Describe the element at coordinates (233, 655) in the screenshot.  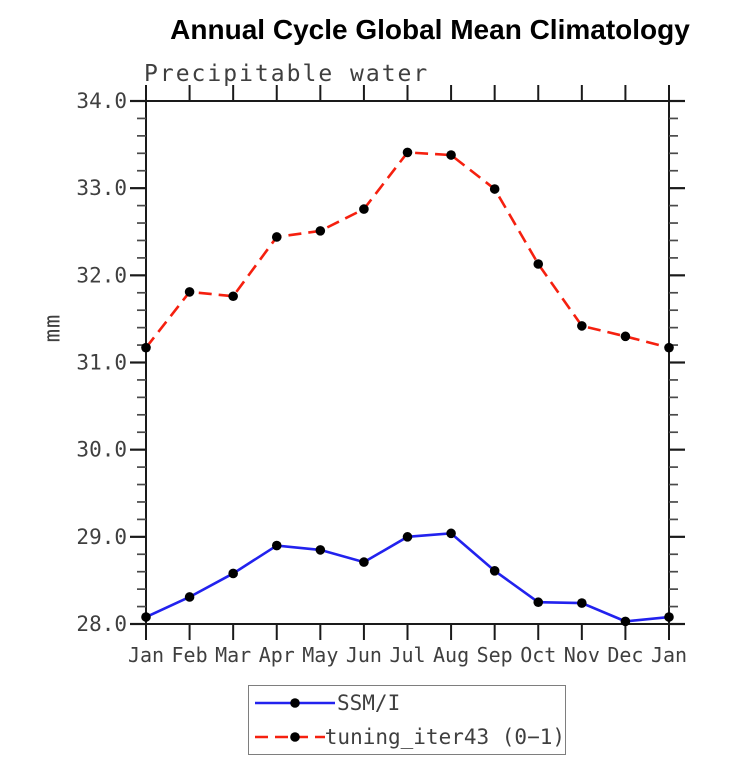
I see `x-tick-label: Mar` at that location.